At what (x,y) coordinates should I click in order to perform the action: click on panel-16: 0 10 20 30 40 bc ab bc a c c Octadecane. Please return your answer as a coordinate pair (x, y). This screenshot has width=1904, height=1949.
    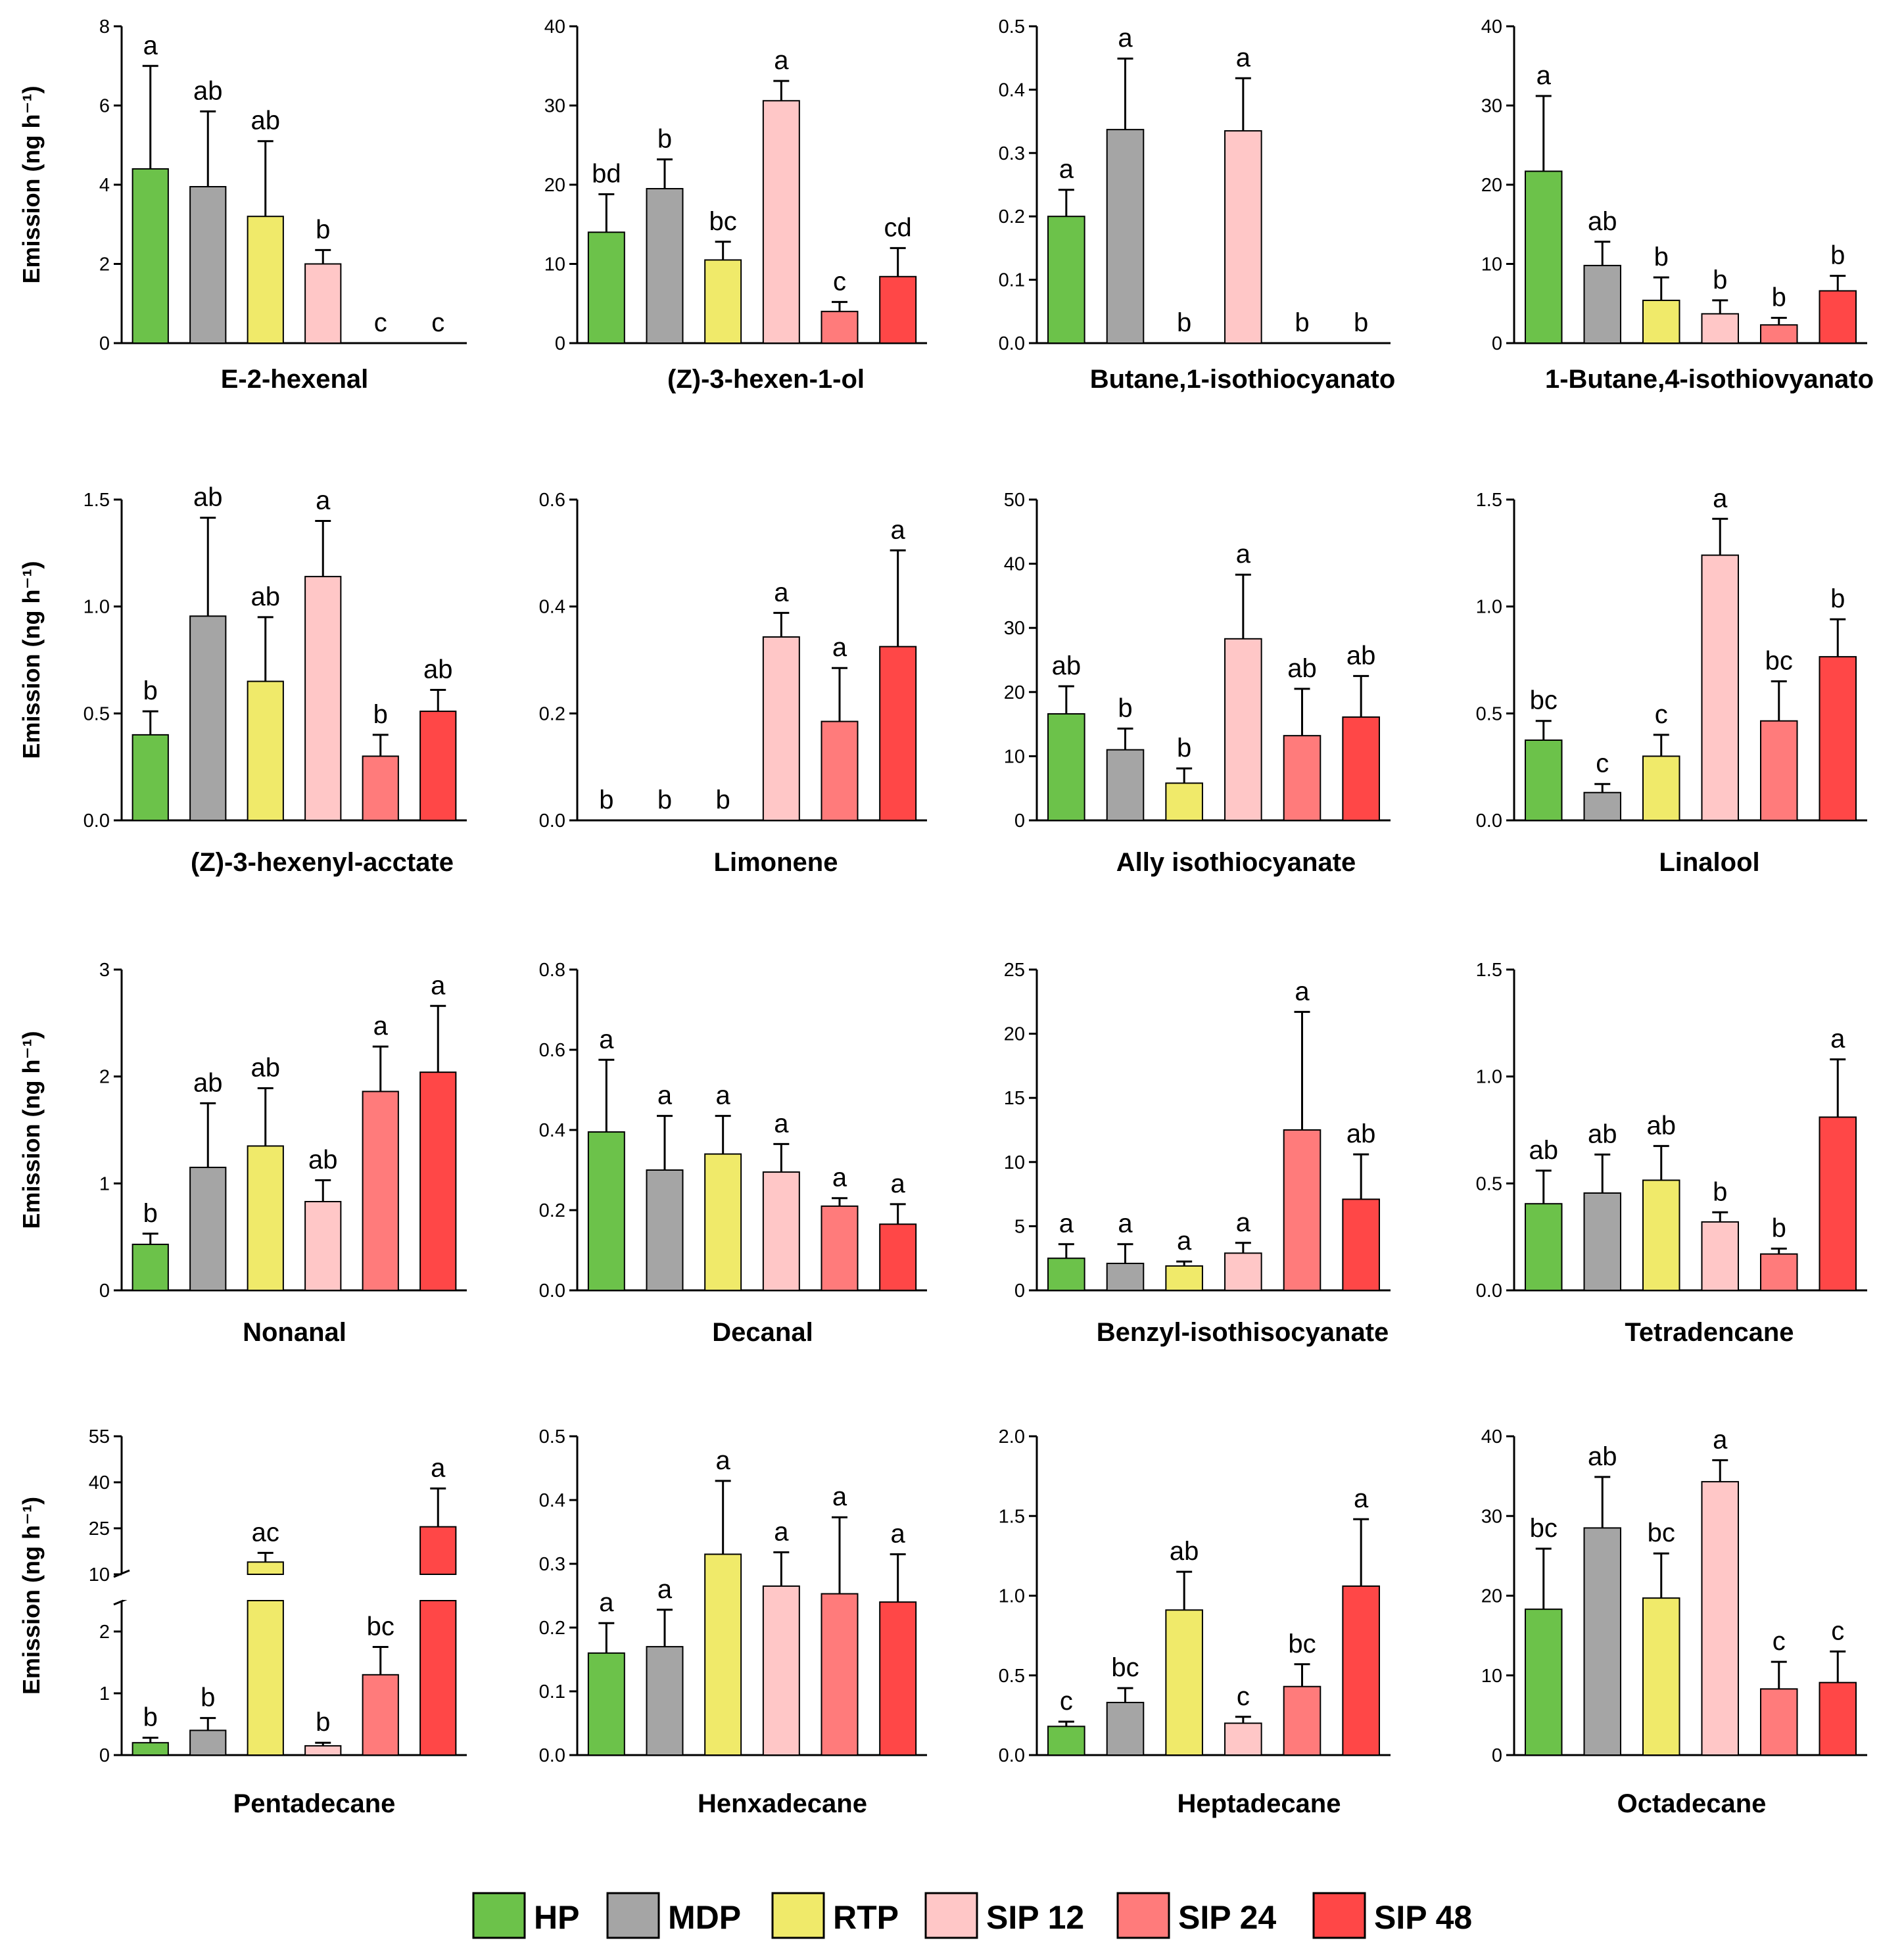
    Looking at the image, I should click on (1674, 1621).